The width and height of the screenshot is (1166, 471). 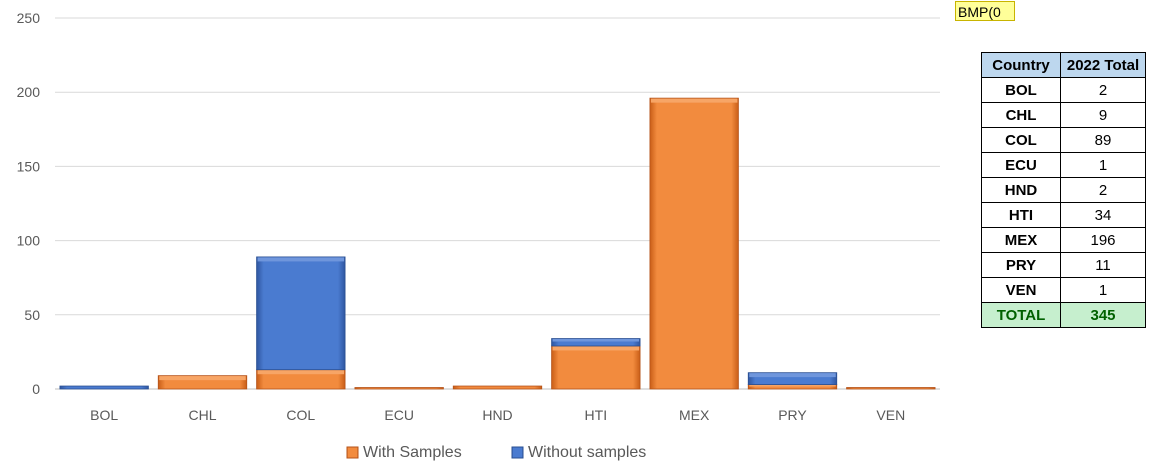 I want to click on row-country: MEX, so click(x=1021, y=240).